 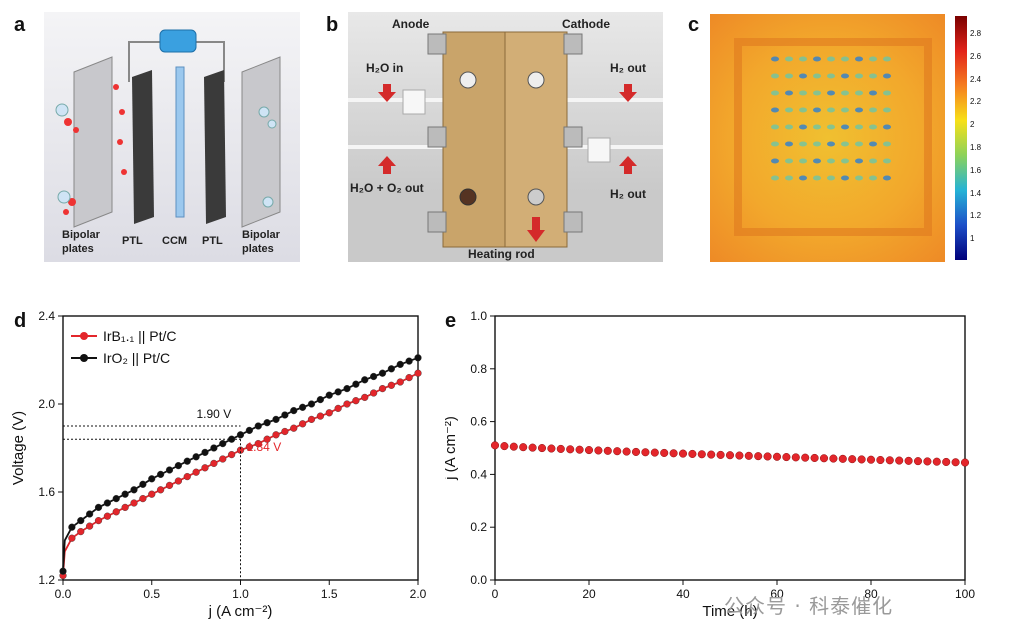 I want to click on label-h2o-in: H₂O in, so click(x=384, y=68).